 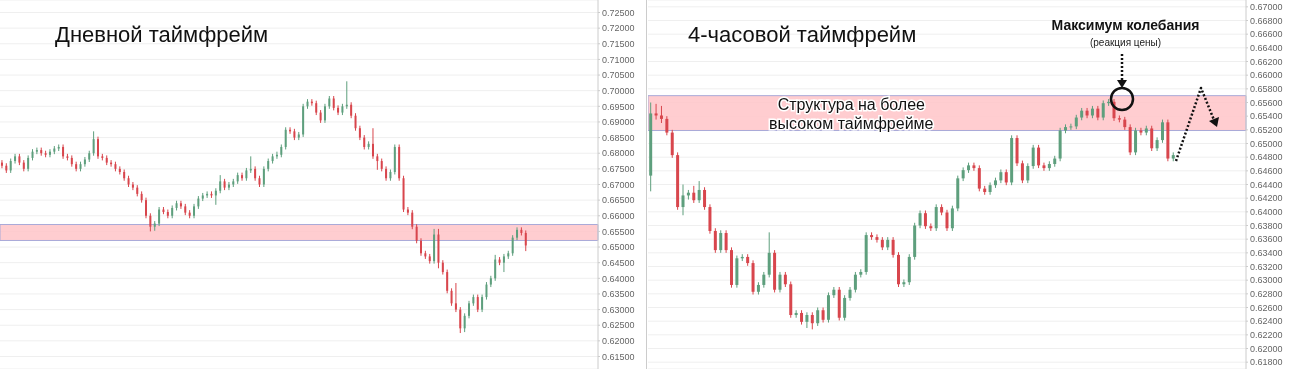 I want to click on y-tick-label: 0.65800, so click(x=1266, y=89).